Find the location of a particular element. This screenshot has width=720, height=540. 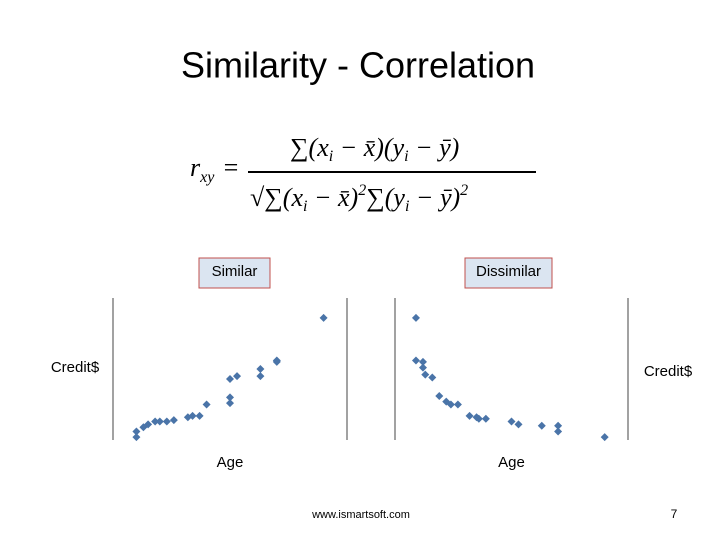

formula-part: ∑(x is located at coordinates (309, 147).